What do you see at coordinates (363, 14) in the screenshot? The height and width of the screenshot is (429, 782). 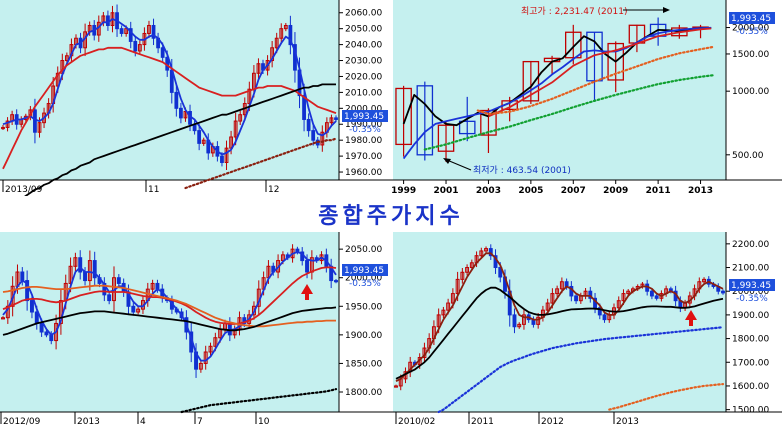 I see `y-tick-label: 2060.00` at bounding box center [363, 14].